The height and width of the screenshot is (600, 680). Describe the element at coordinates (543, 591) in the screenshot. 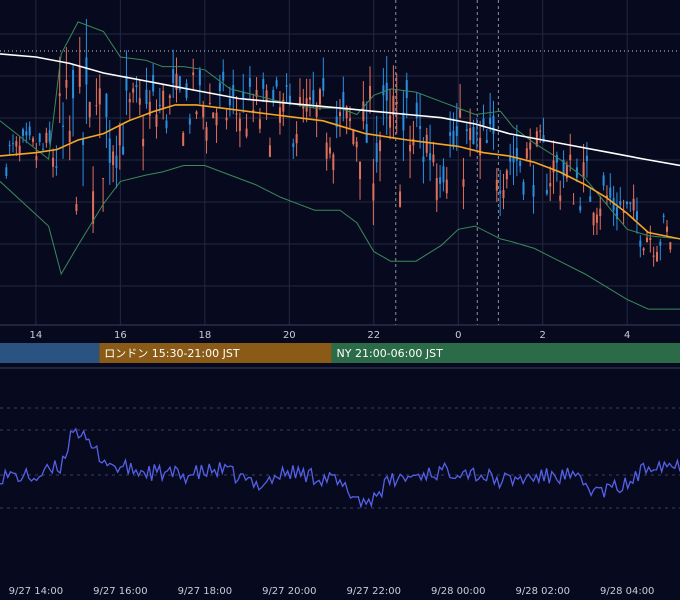

I see `osc-x-tick-label: 9/28 02:00` at that location.